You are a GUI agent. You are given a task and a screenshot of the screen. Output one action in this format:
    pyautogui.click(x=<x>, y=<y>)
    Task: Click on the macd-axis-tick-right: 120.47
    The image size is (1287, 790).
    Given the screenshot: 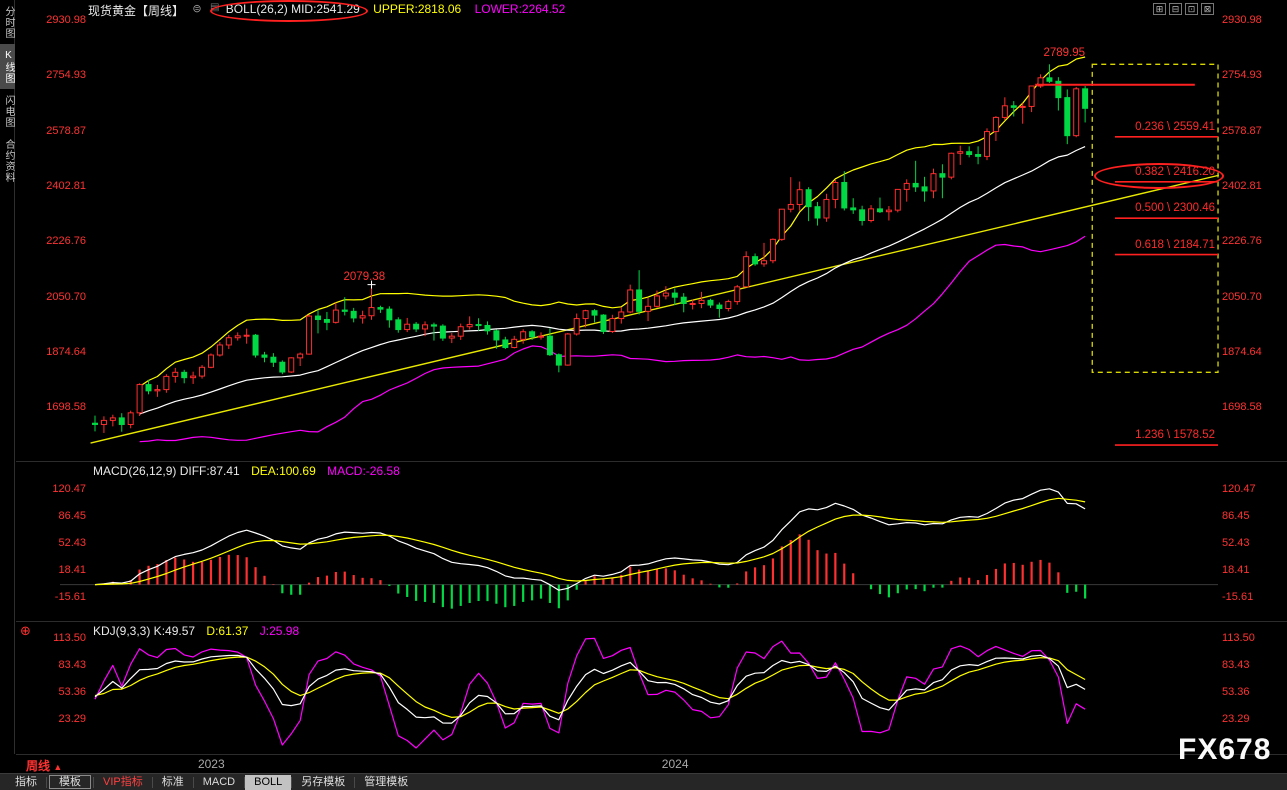 What is the action you would take?
    pyautogui.click(x=1239, y=489)
    